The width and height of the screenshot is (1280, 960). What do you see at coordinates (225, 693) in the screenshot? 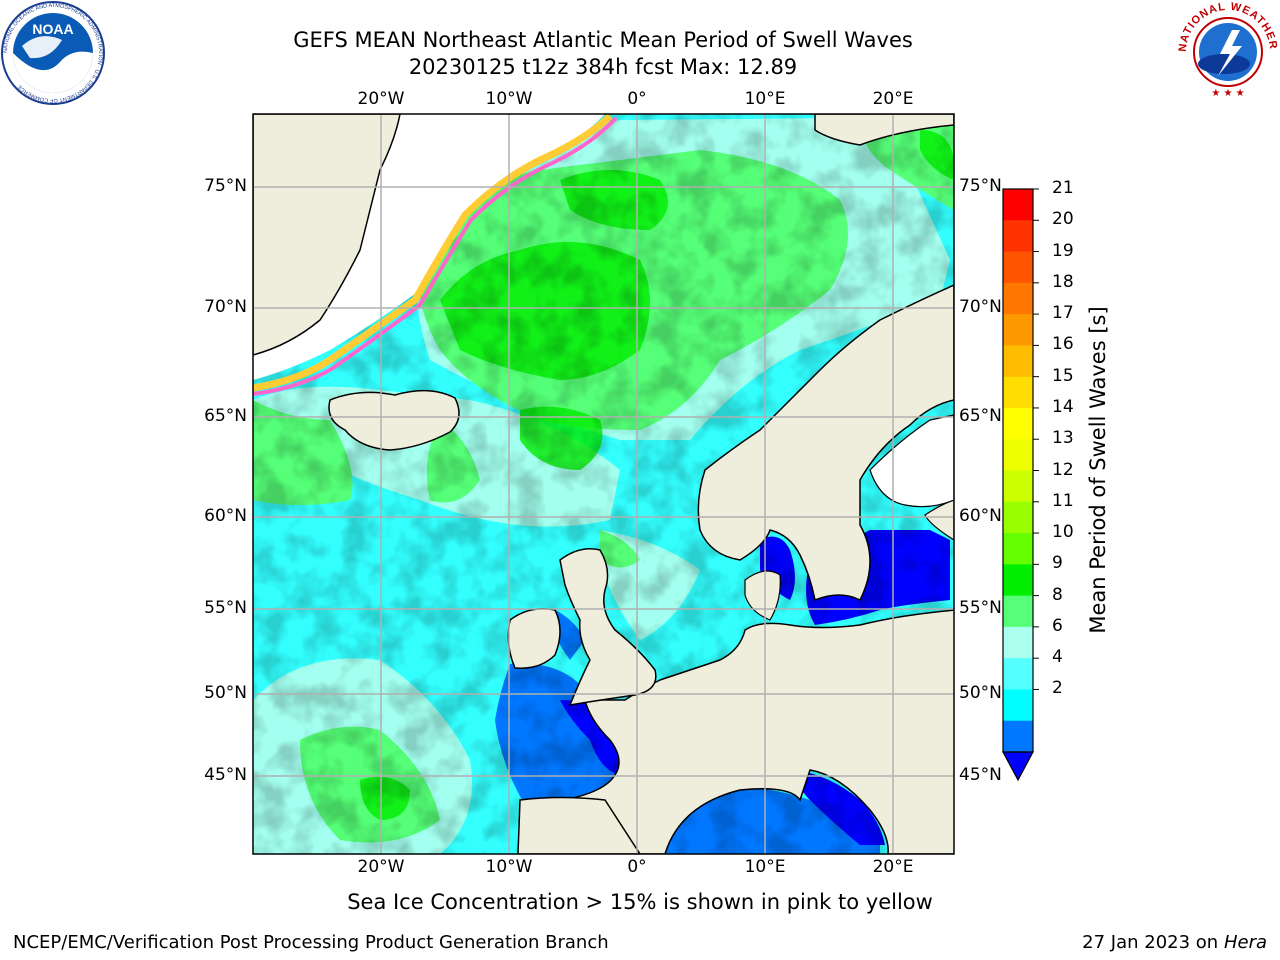
I see `lat-label-left-50n: 50°N` at bounding box center [225, 693].